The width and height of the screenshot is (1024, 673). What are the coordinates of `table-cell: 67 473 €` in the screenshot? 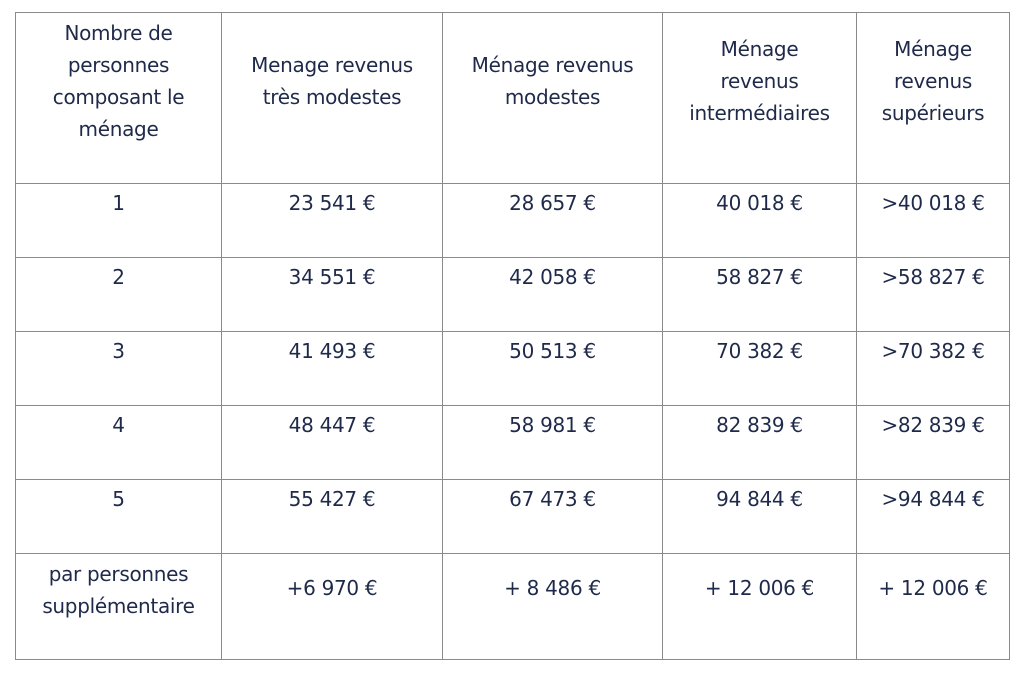 It's located at (552, 516).